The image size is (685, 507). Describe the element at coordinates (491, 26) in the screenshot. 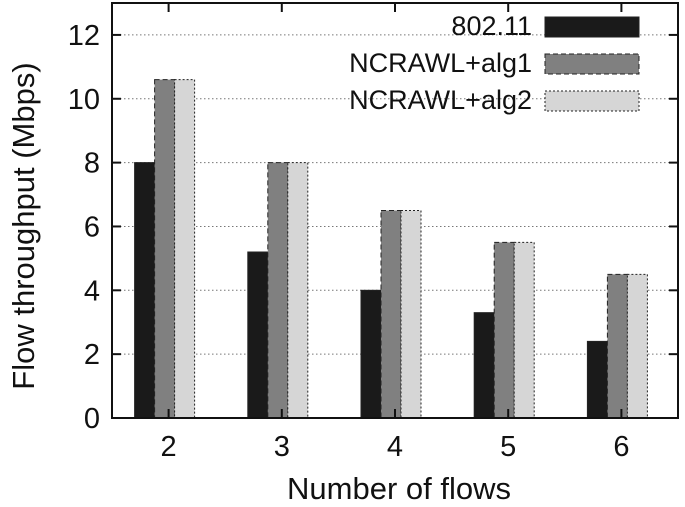

I see `legend-label-802-11: 802.11` at that location.